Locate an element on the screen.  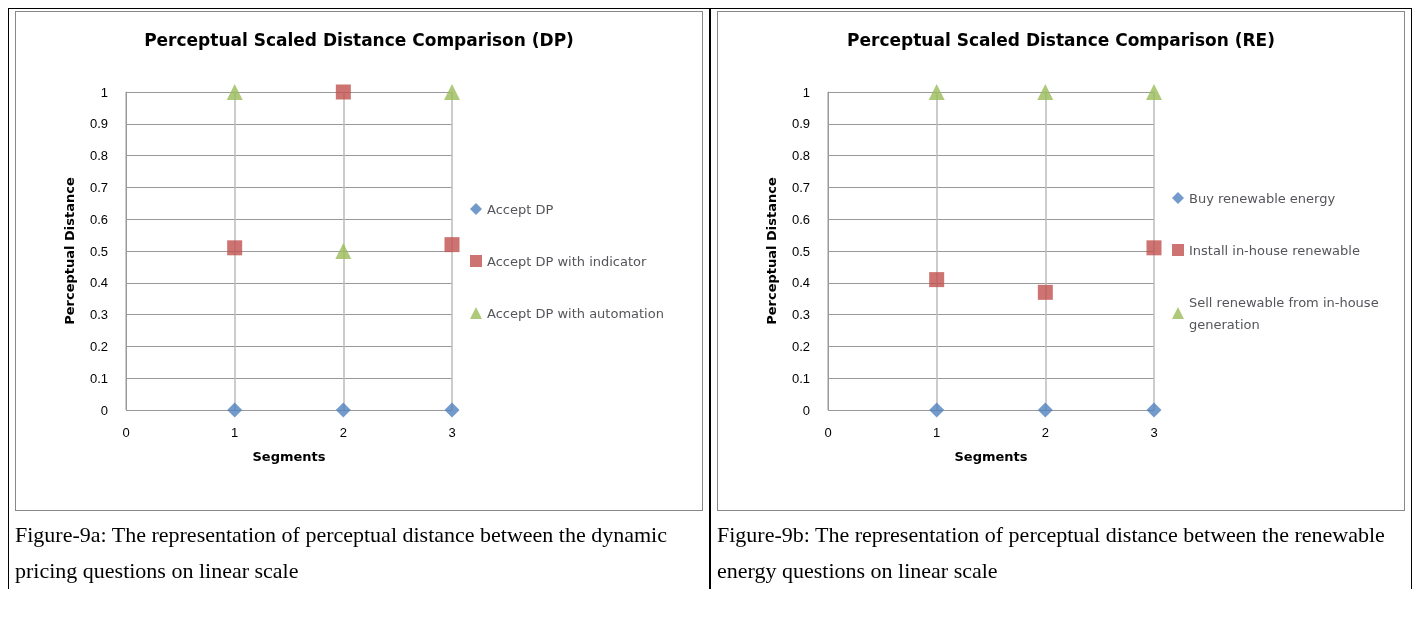
legend-label: Install in-house renewable is located at coordinates (1274, 250).